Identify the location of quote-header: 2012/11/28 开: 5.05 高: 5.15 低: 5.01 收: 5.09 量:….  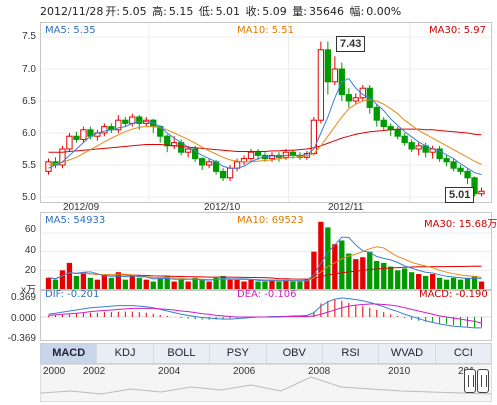
(221, 12).